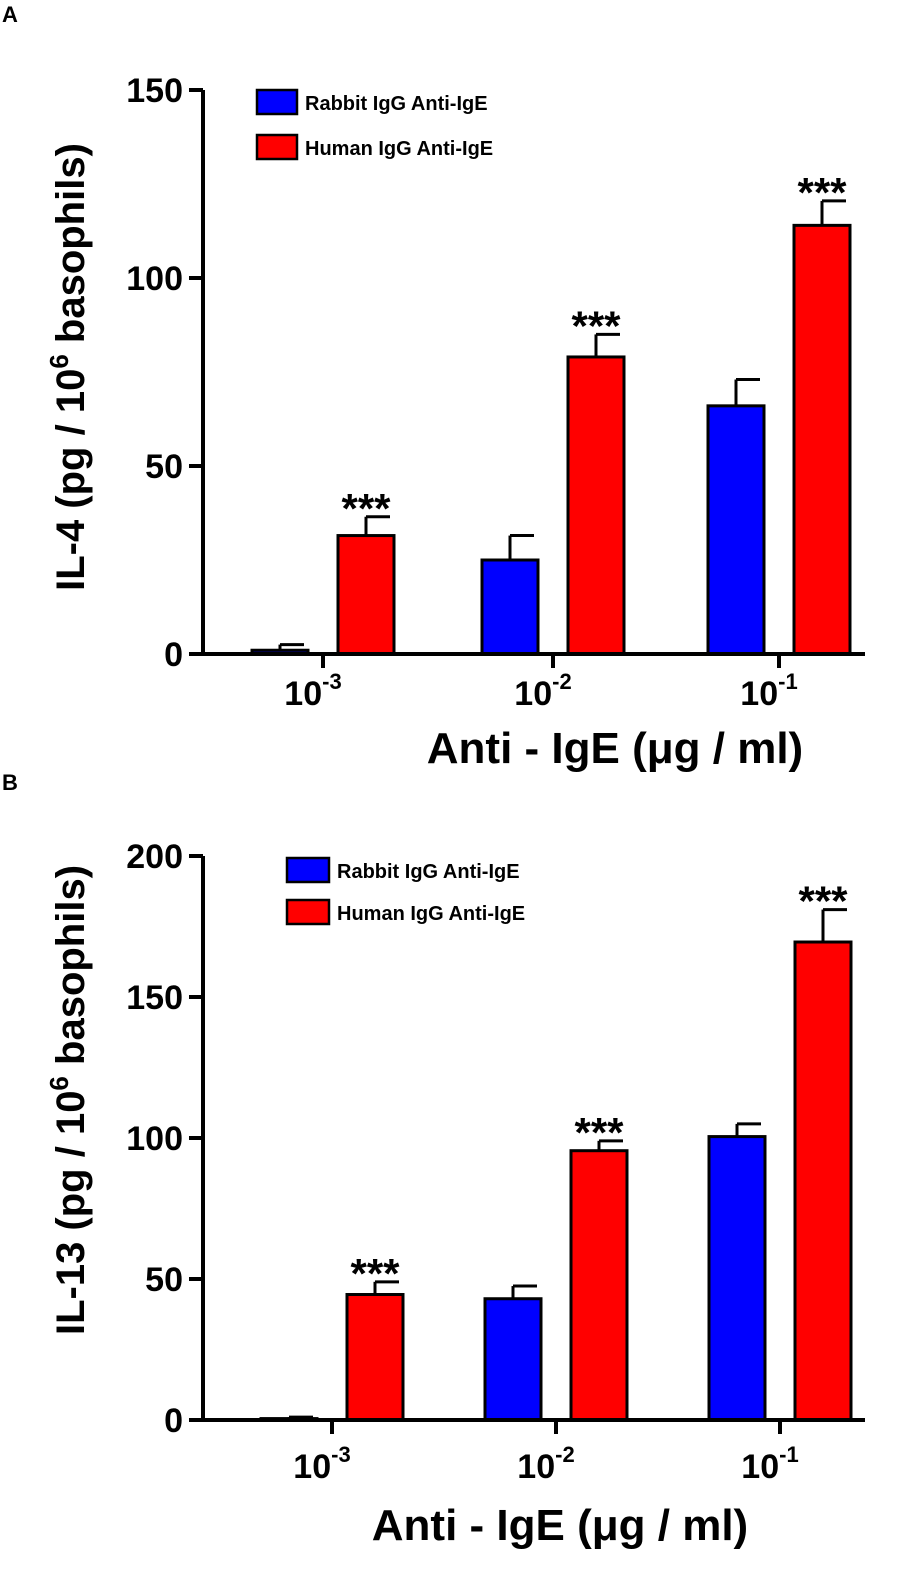 This screenshot has height=1578, width=904. Describe the element at coordinates (10, 782) in the screenshot. I see `panel-label: B` at that location.